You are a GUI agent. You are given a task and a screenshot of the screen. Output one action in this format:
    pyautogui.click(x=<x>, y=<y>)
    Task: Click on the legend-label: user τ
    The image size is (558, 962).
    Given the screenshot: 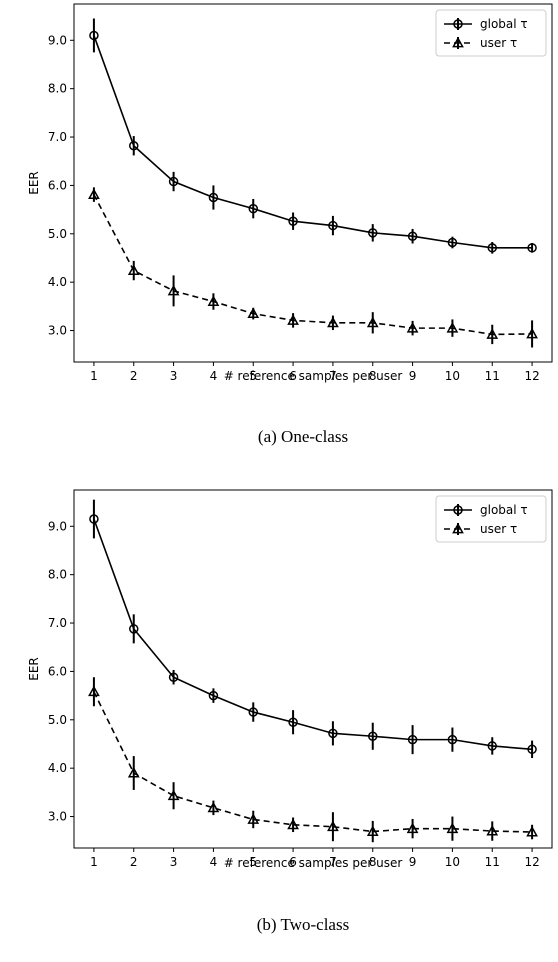 What is the action you would take?
    pyautogui.click(x=498, y=529)
    